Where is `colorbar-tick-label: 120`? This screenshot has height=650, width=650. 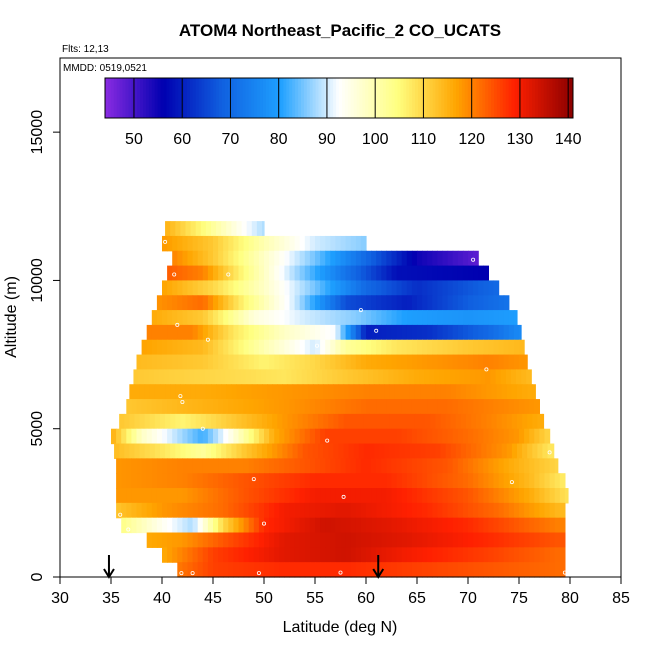 colorbar-tick-label: 120 is located at coordinates (471, 139).